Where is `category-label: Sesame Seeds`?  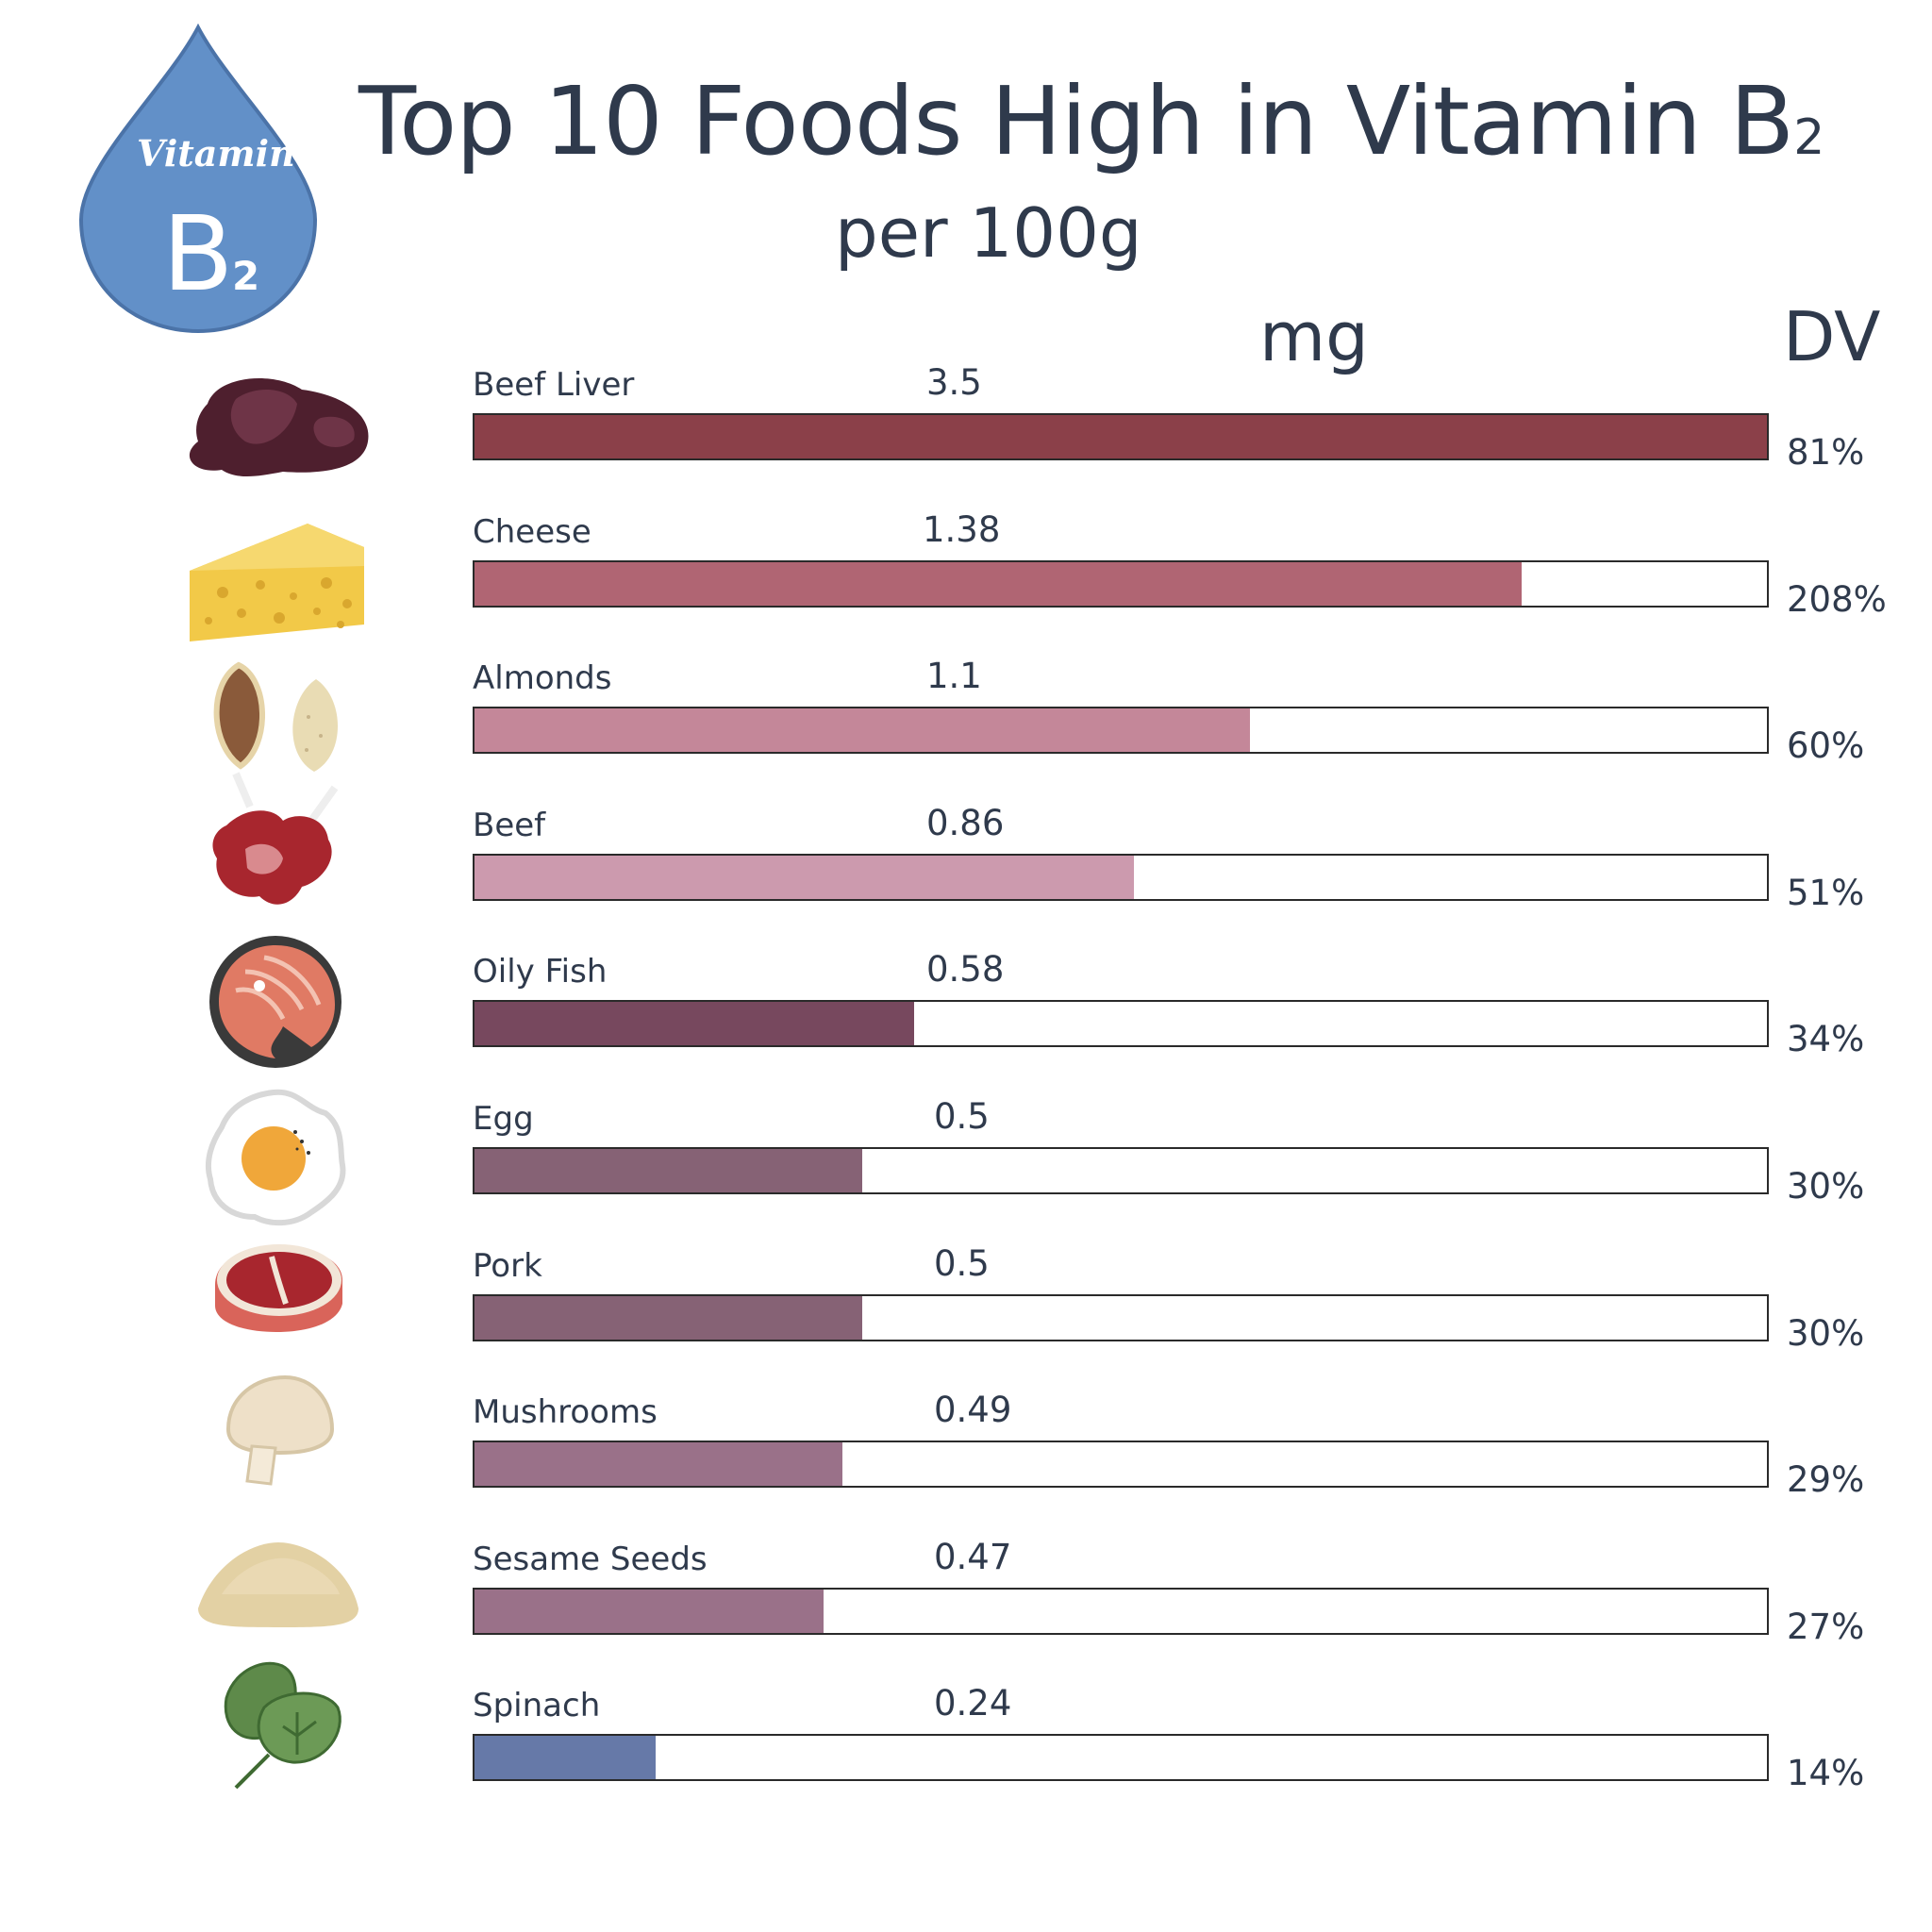 category-label: Sesame Seeds is located at coordinates (590, 1559).